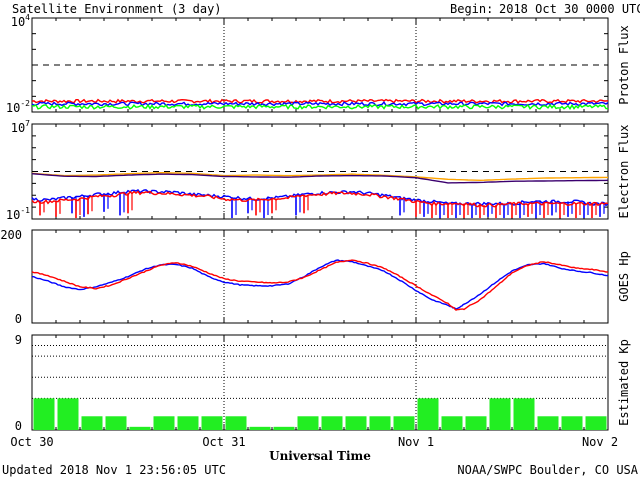 The image size is (640, 480). What do you see at coordinates (624, 276) in the screenshot?
I see `y-axis-label: GOES Hp` at bounding box center [624, 276].